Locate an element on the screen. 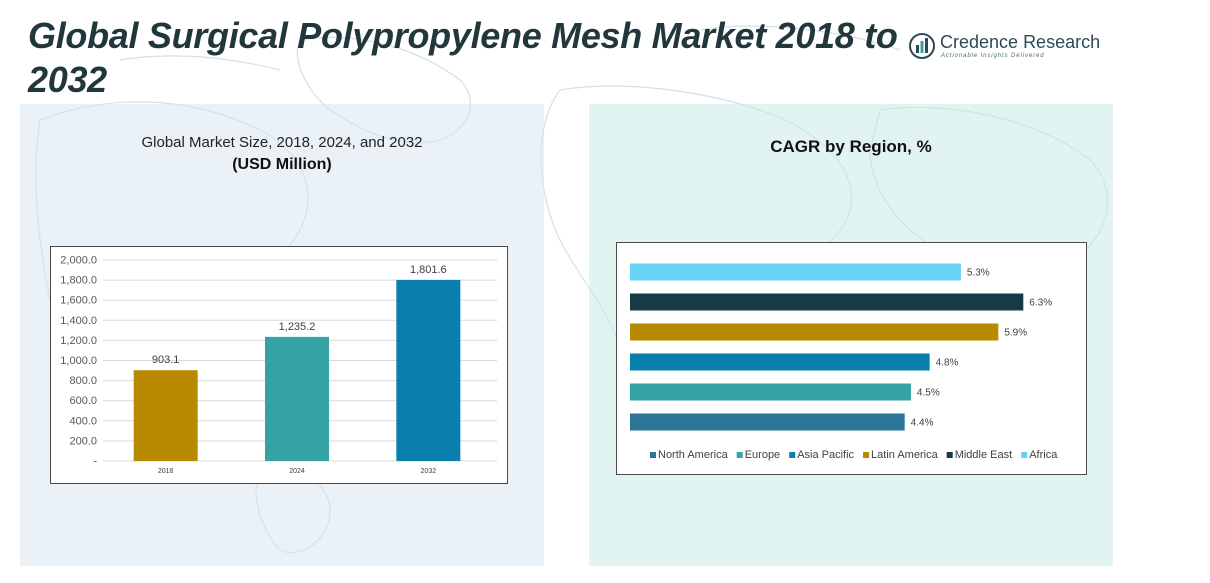  bar-data-label: 1,235.2 is located at coordinates (297, 327).